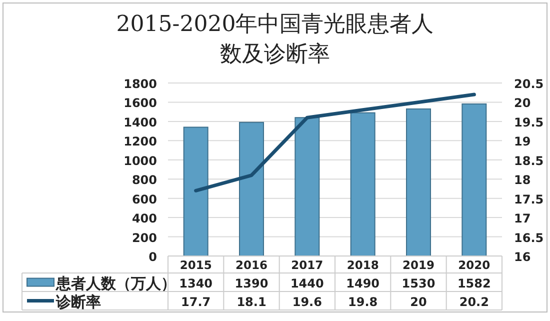 The height and width of the screenshot is (321, 550). What do you see at coordinates (275, 40) in the screenshot?
I see `chart-title: 2015-2020年中国青光眼患者人数及诊断率` at bounding box center [275, 40].